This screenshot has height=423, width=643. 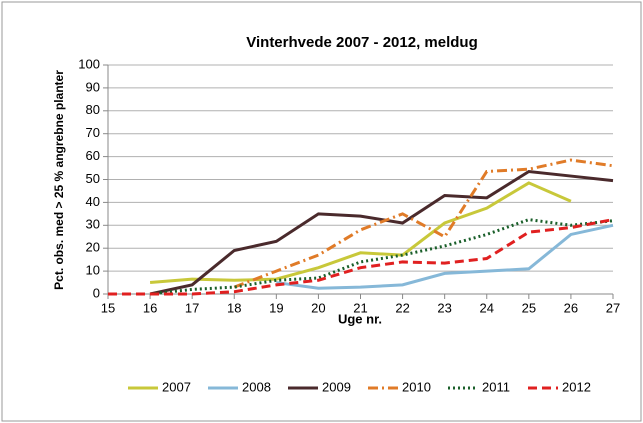 What do you see at coordinates (93, 224) in the screenshot?
I see `y-tick-label: 30` at bounding box center [93, 224].